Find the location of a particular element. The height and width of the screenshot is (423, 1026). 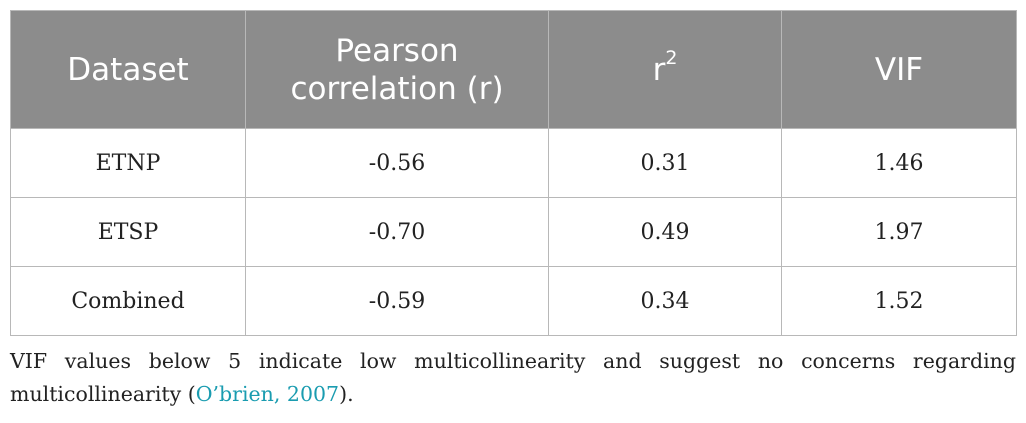

cell-r-squared: 0.31 is located at coordinates (665, 163).